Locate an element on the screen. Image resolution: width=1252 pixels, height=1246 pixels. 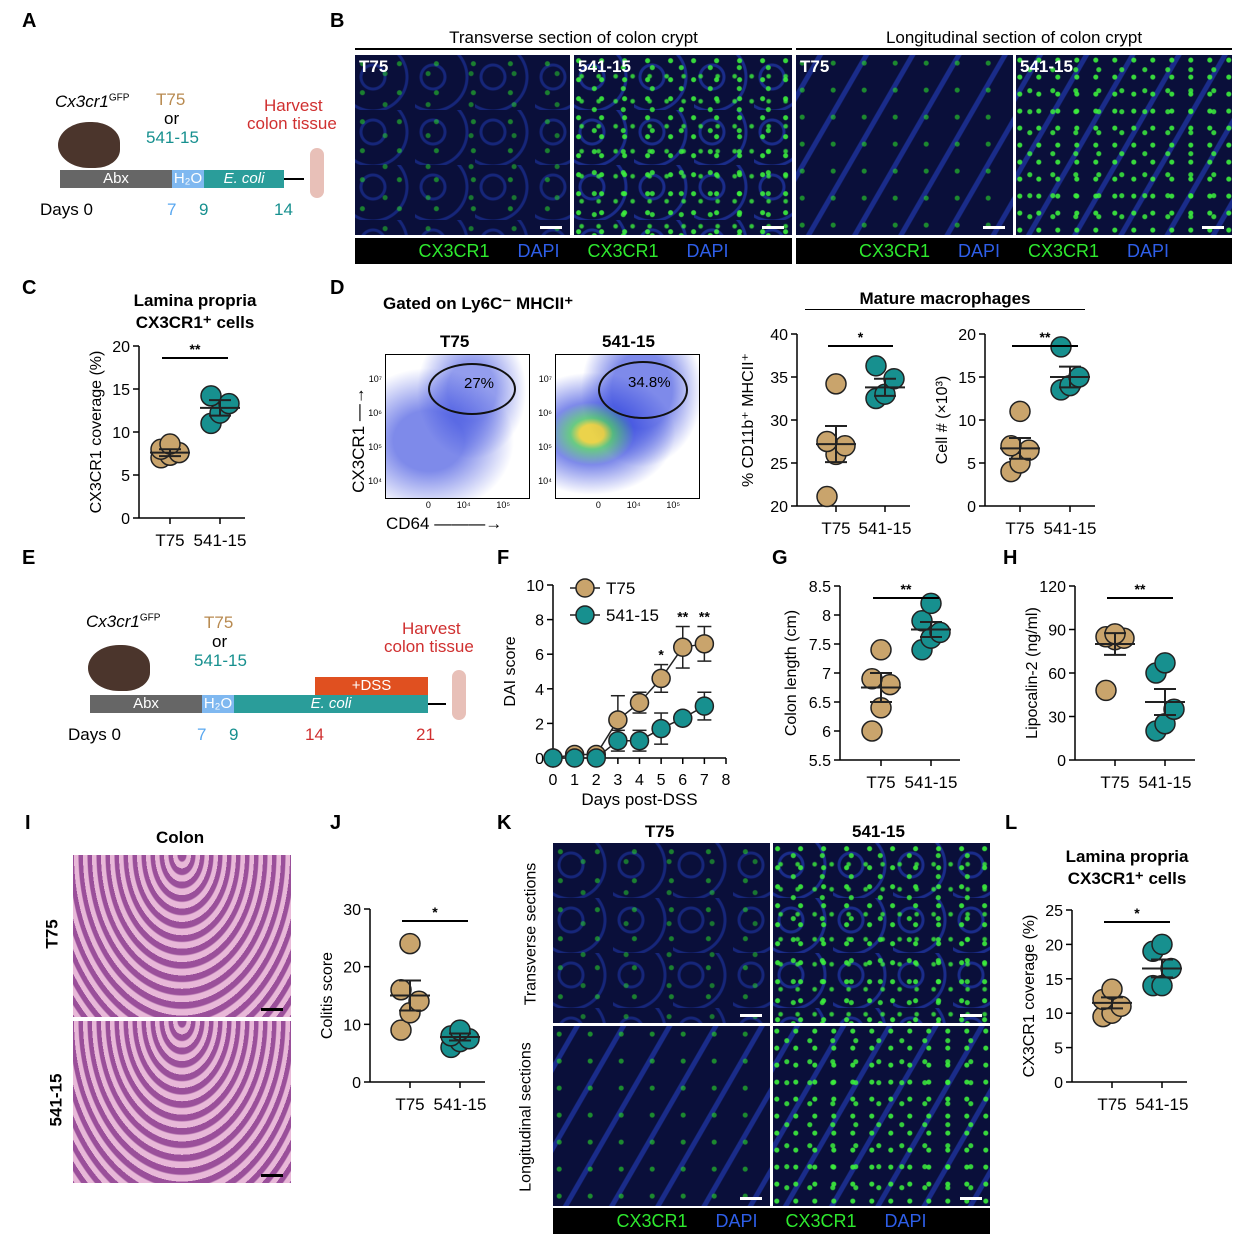
image-label: 541-15 is located at coordinates (604, 66).